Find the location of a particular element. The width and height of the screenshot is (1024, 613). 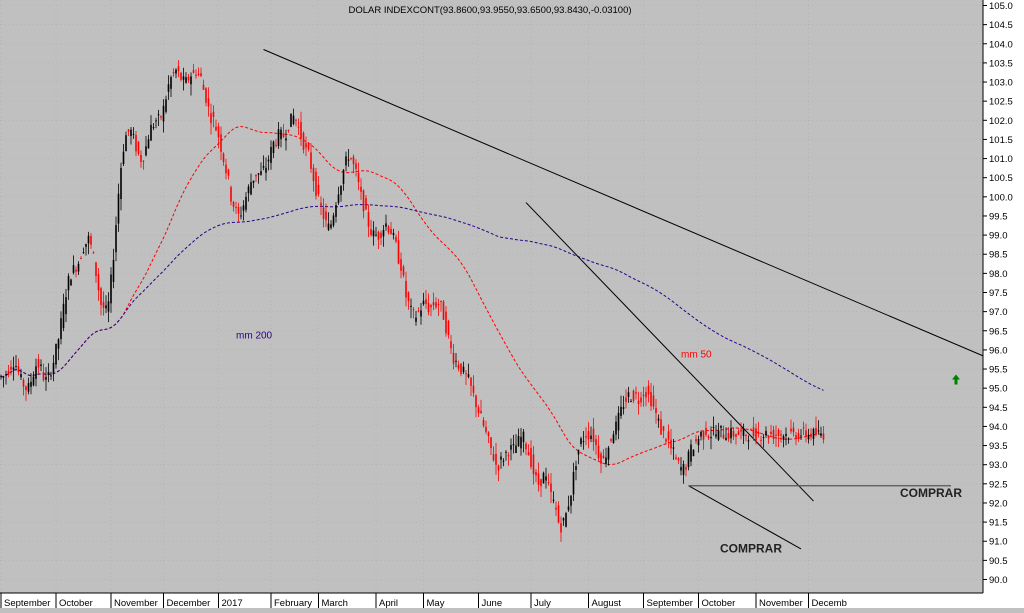

y-tick-label: 94.5 is located at coordinates (998, 408).